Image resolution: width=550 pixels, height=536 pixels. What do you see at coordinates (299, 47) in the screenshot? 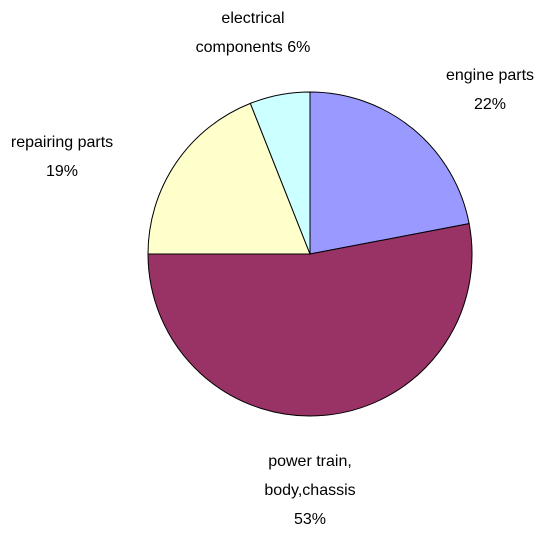
I see `value-label: 6%` at bounding box center [299, 47].